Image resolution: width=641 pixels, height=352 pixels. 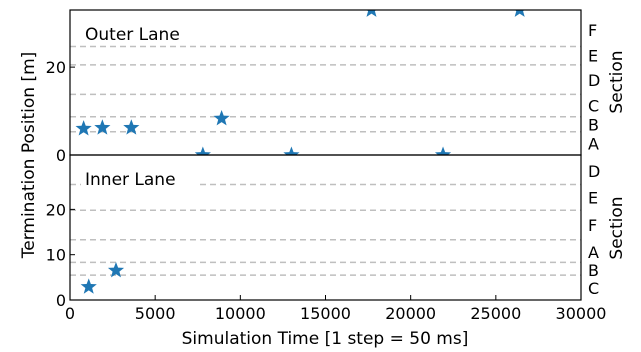 What do you see at coordinates (581, 313) in the screenshot?
I see `x-tick-label: 30000` at bounding box center [581, 313].